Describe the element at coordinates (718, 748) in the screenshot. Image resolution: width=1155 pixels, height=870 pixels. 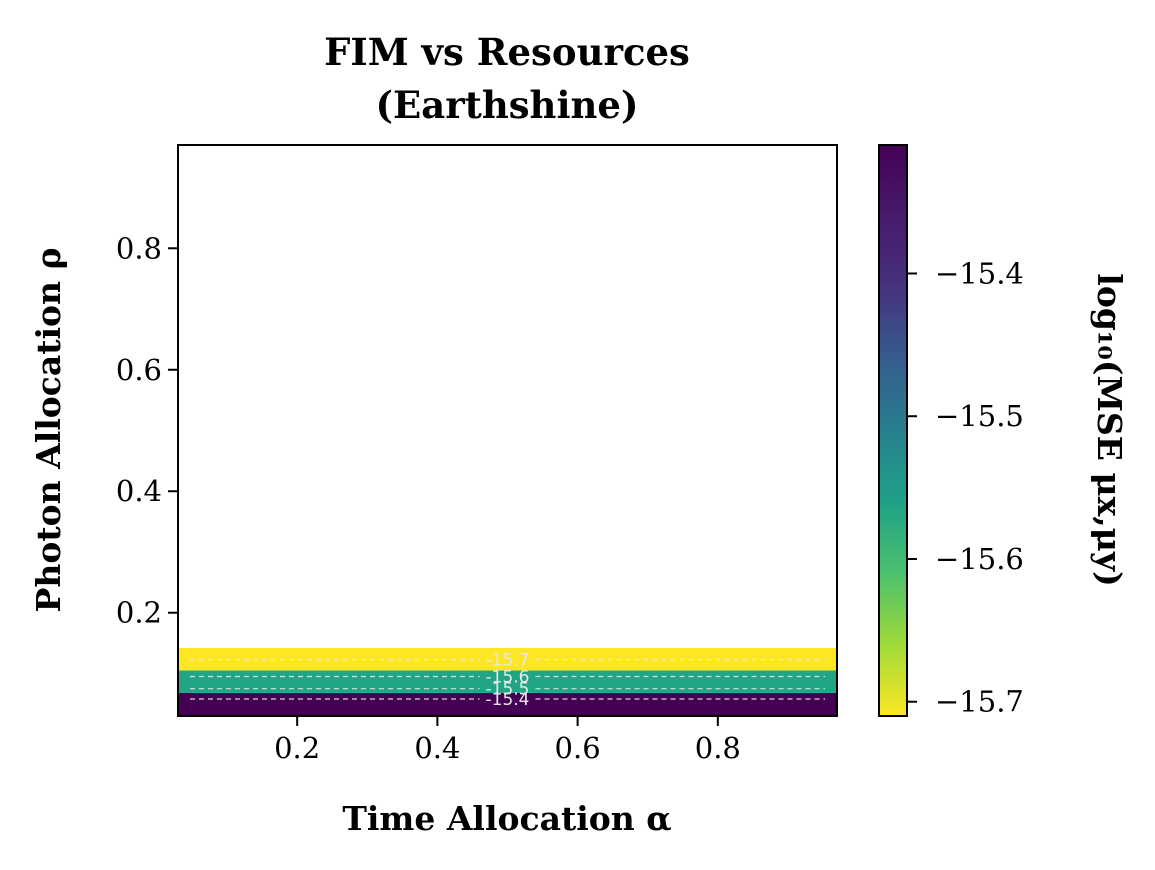
I see `x-tick-label-3: 0.8` at that location.